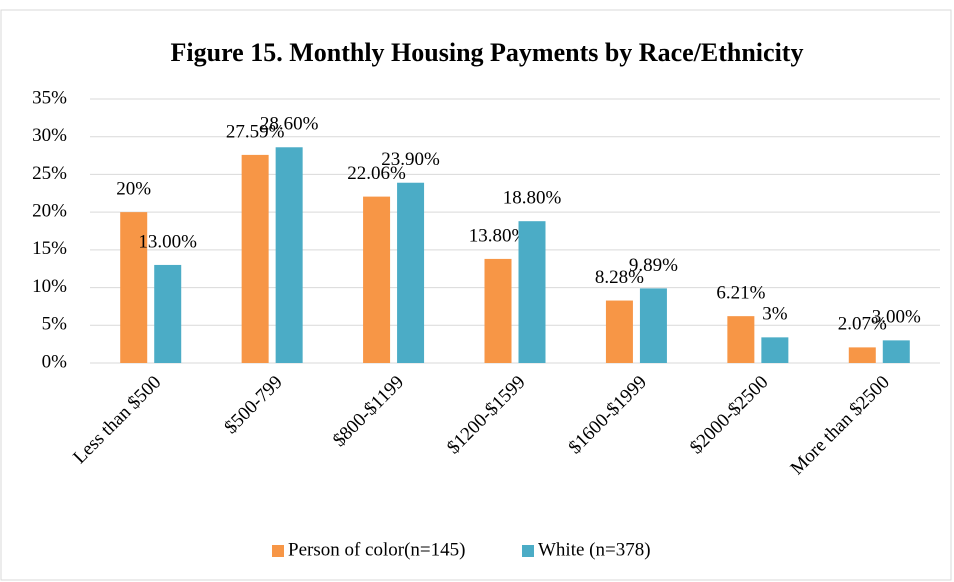 This screenshot has width=954, height=582. What do you see at coordinates (49, 97) in the screenshot?
I see `y-tick-label: 35%` at bounding box center [49, 97].